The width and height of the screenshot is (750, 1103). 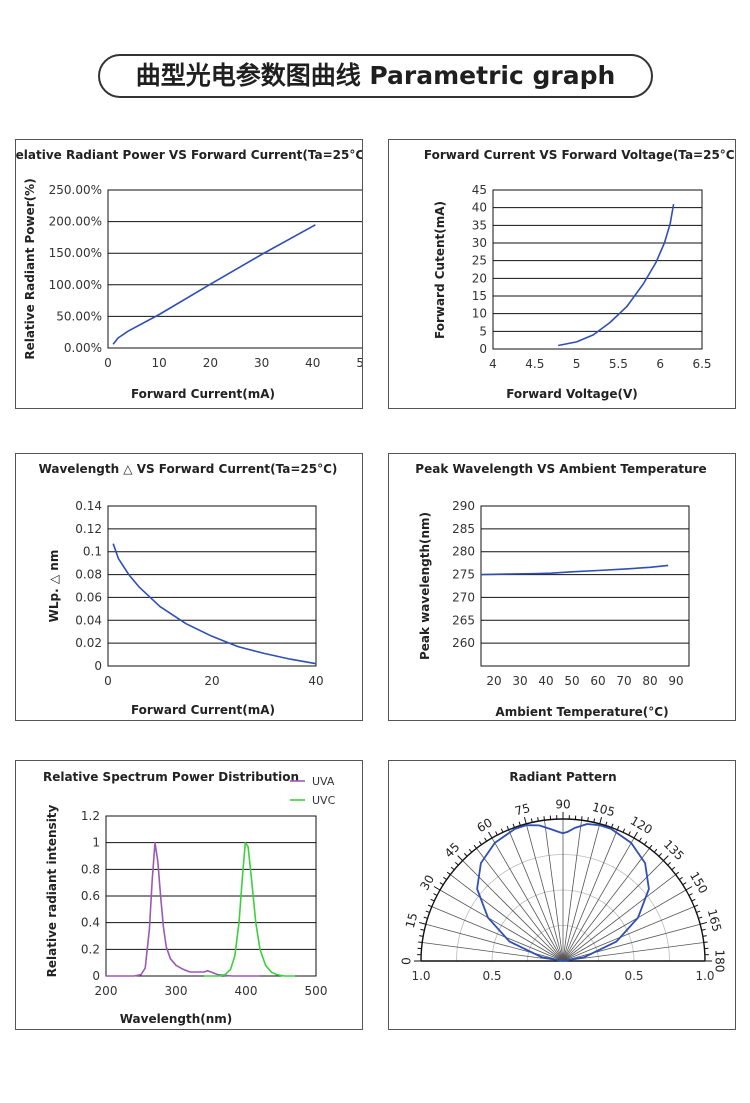 I want to click on y-tick-label: 265, so click(x=463, y=620).